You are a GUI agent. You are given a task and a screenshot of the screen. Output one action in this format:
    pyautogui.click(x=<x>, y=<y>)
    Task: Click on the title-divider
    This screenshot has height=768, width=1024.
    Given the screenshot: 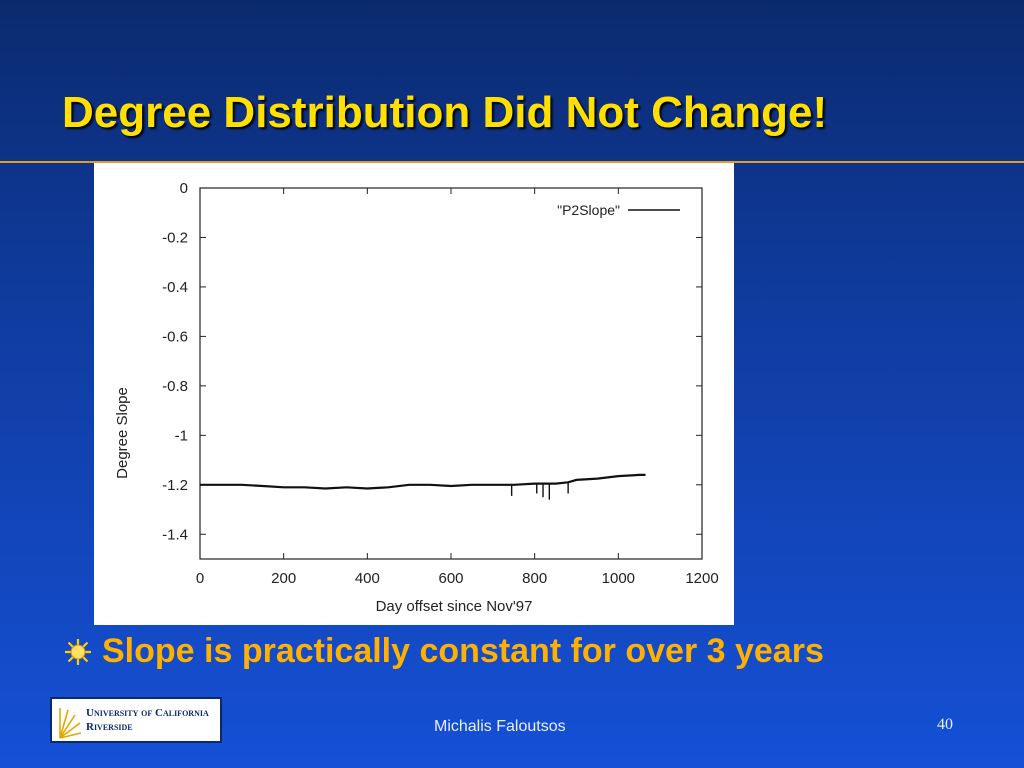 What is the action you would take?
    pyautogui.click(x=512, y=162)
    